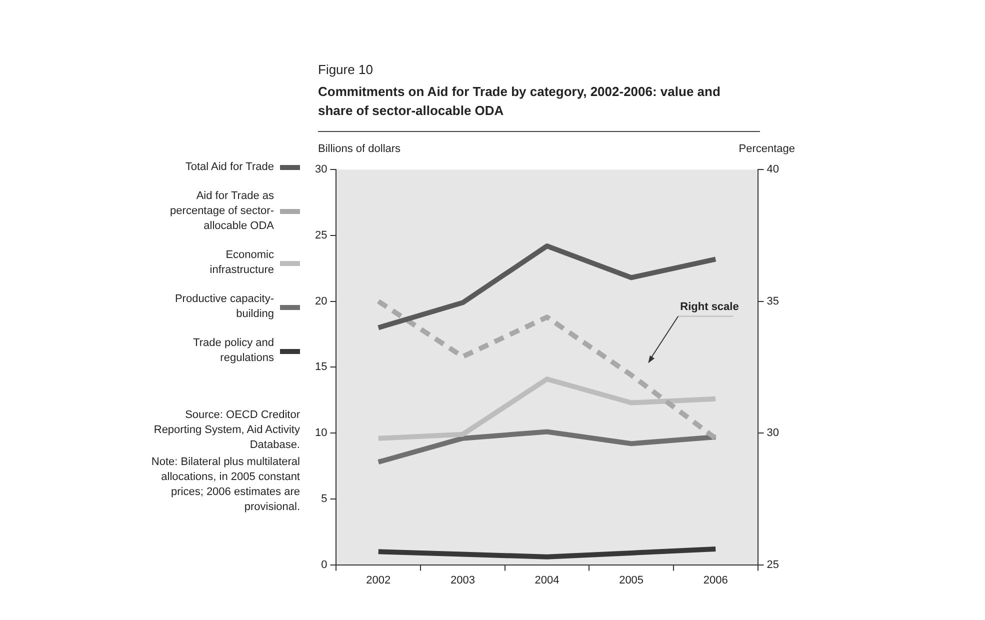  Describe the element at coordinates (359, 149) in the screenshot. I see `y-axis-title: Billions of dollars` at that location.